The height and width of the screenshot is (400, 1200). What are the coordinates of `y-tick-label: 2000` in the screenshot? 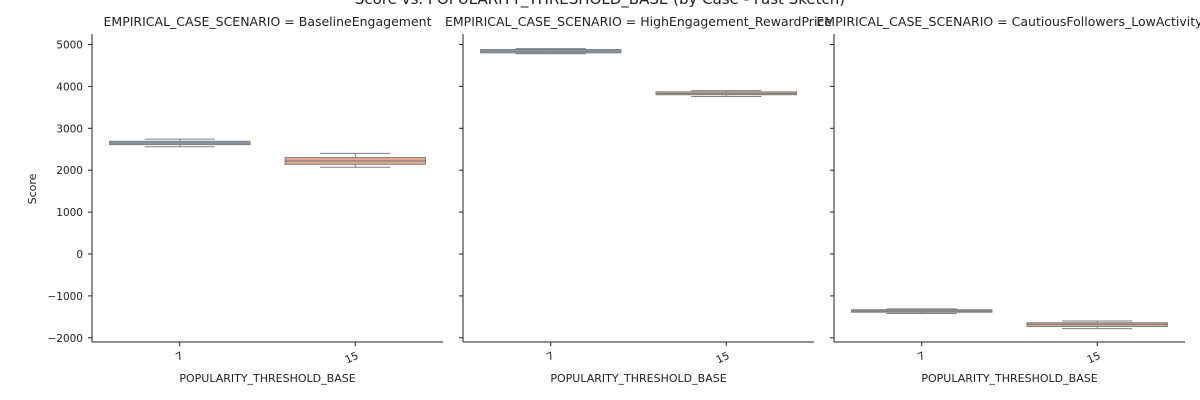 It's located at (69, 171).